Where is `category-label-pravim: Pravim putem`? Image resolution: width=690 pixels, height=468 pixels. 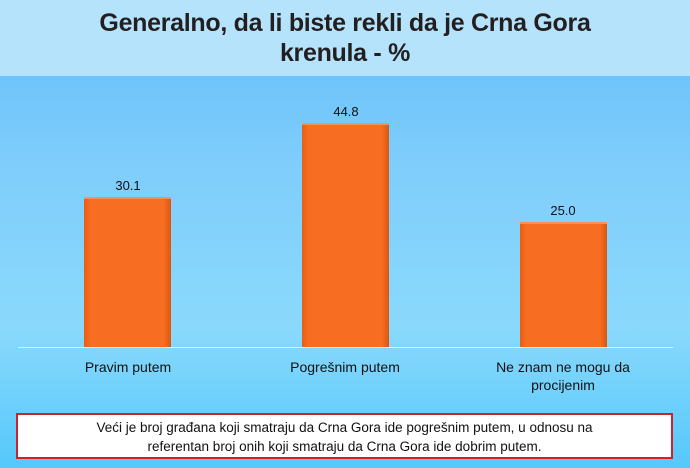
category-label-pravim: Pravim putem is located at coordinates (128, 367).